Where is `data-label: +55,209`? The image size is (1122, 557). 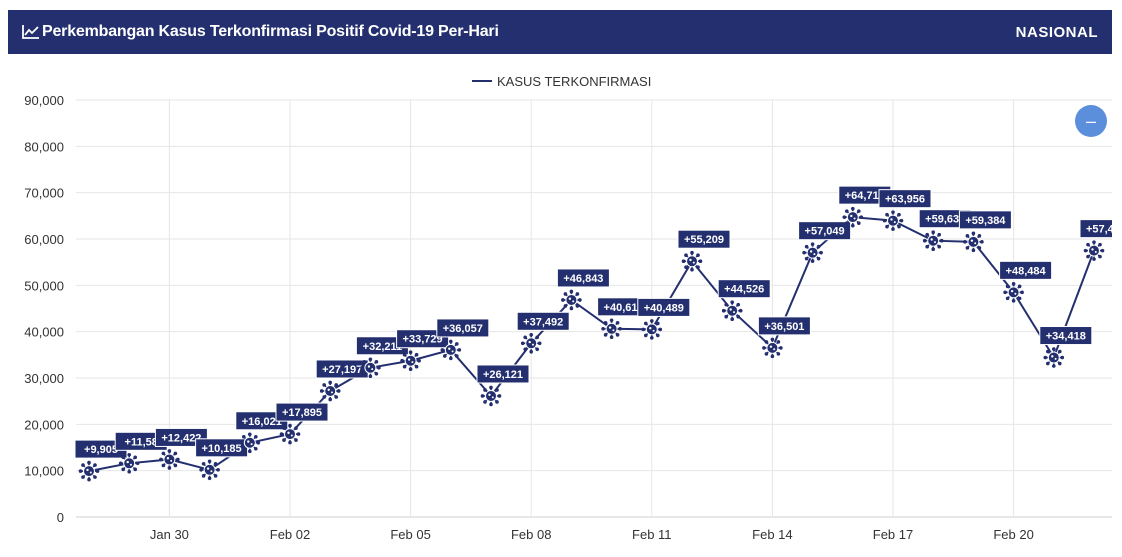 data-label: +55,209 is located at coordinates (704, 239).